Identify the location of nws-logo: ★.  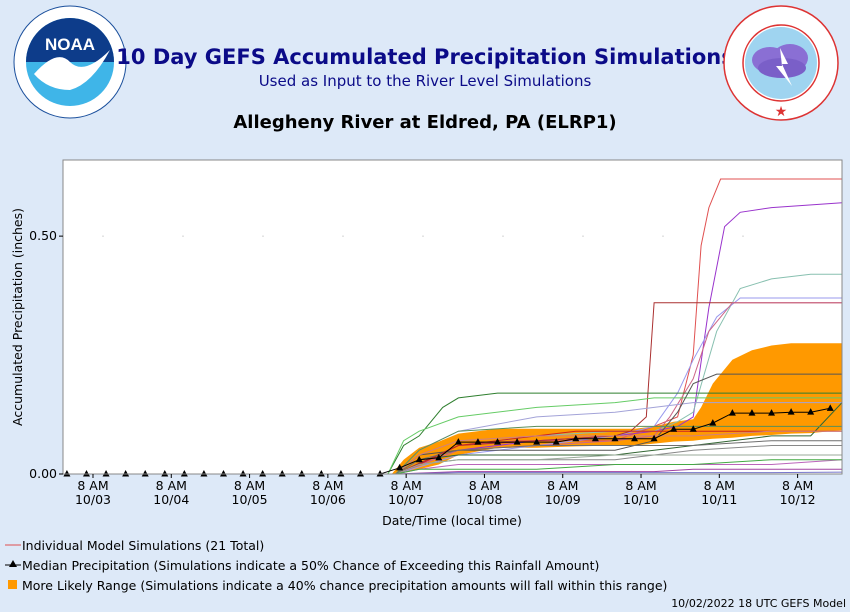
(781, 63).